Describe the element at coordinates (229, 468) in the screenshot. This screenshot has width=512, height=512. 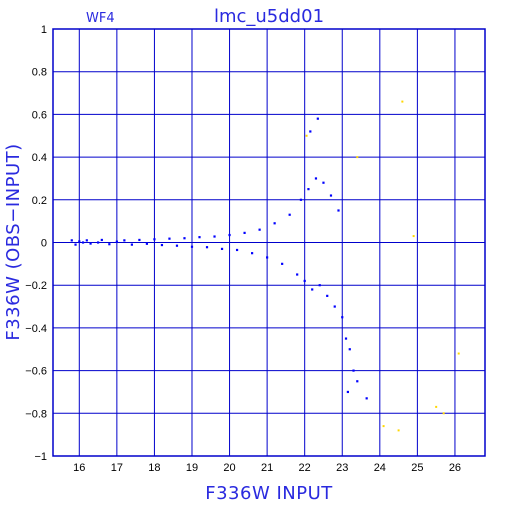
I see `x-tick-label: 20` at that location.